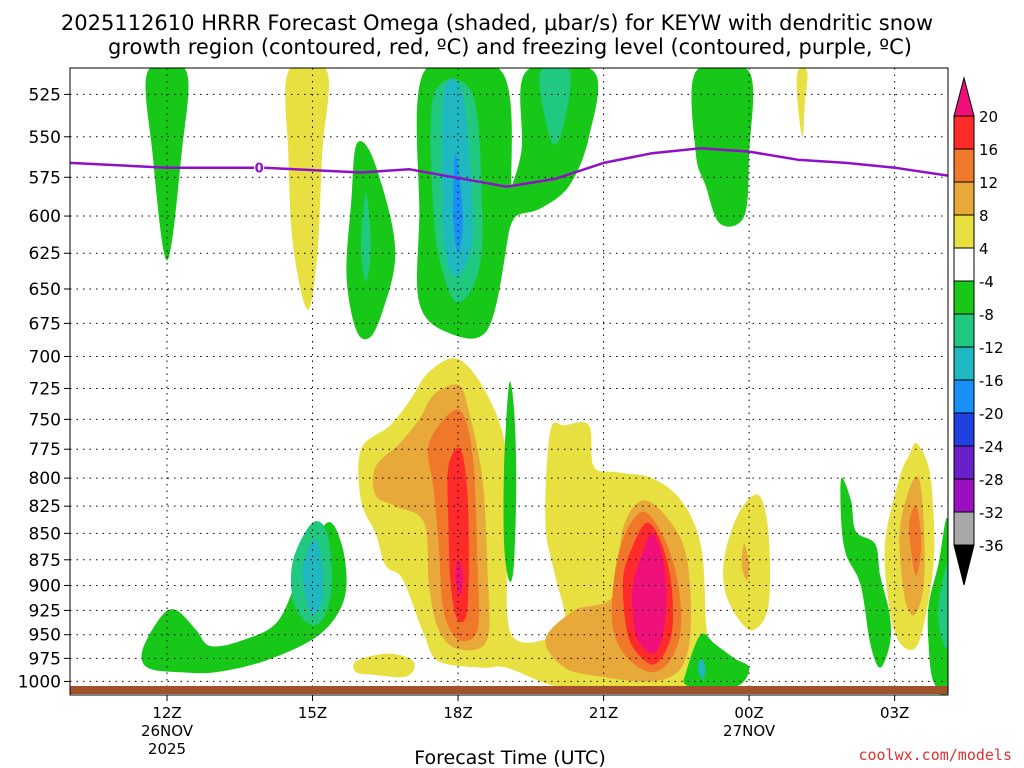 The height and width of the screenshot is (768, 1024). I want to click on x-tick-label-03Z: 03Z, so click(894, 713).